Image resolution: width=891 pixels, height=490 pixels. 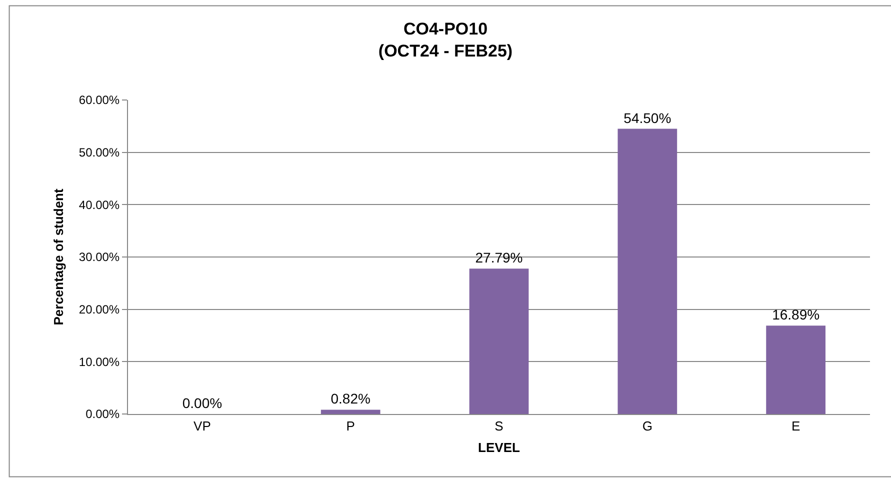 What do you see at coordinates (350, 398) in the screenshot?
I see `data-label: 0.82%` at bounding box center [350, 398].